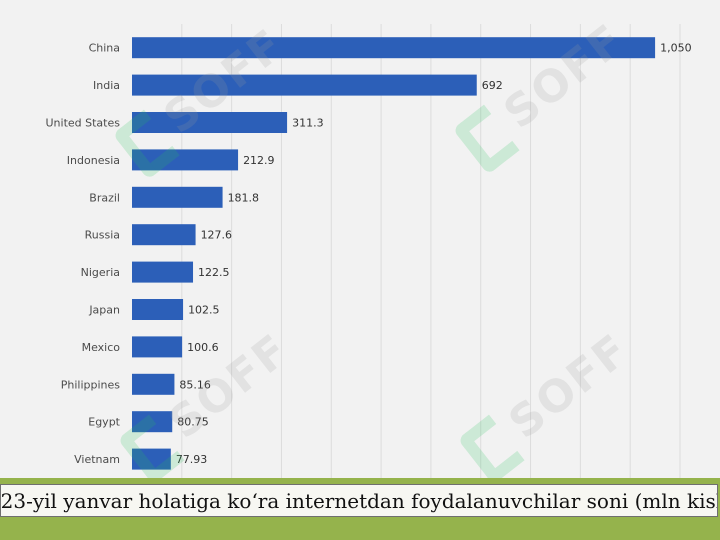 The width and height of the screenshot is (720, 540). What do you see at coordinates (217, 235) in the screenshot?
I see `value-label: 127.6` at bounding box center [217, 235].